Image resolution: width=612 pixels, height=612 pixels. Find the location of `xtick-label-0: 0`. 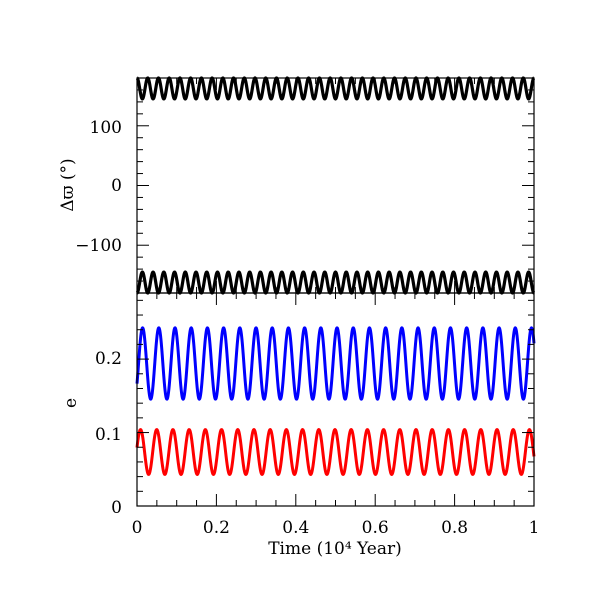

xtick-label-0: 0 is located at coordinates (137, 528).